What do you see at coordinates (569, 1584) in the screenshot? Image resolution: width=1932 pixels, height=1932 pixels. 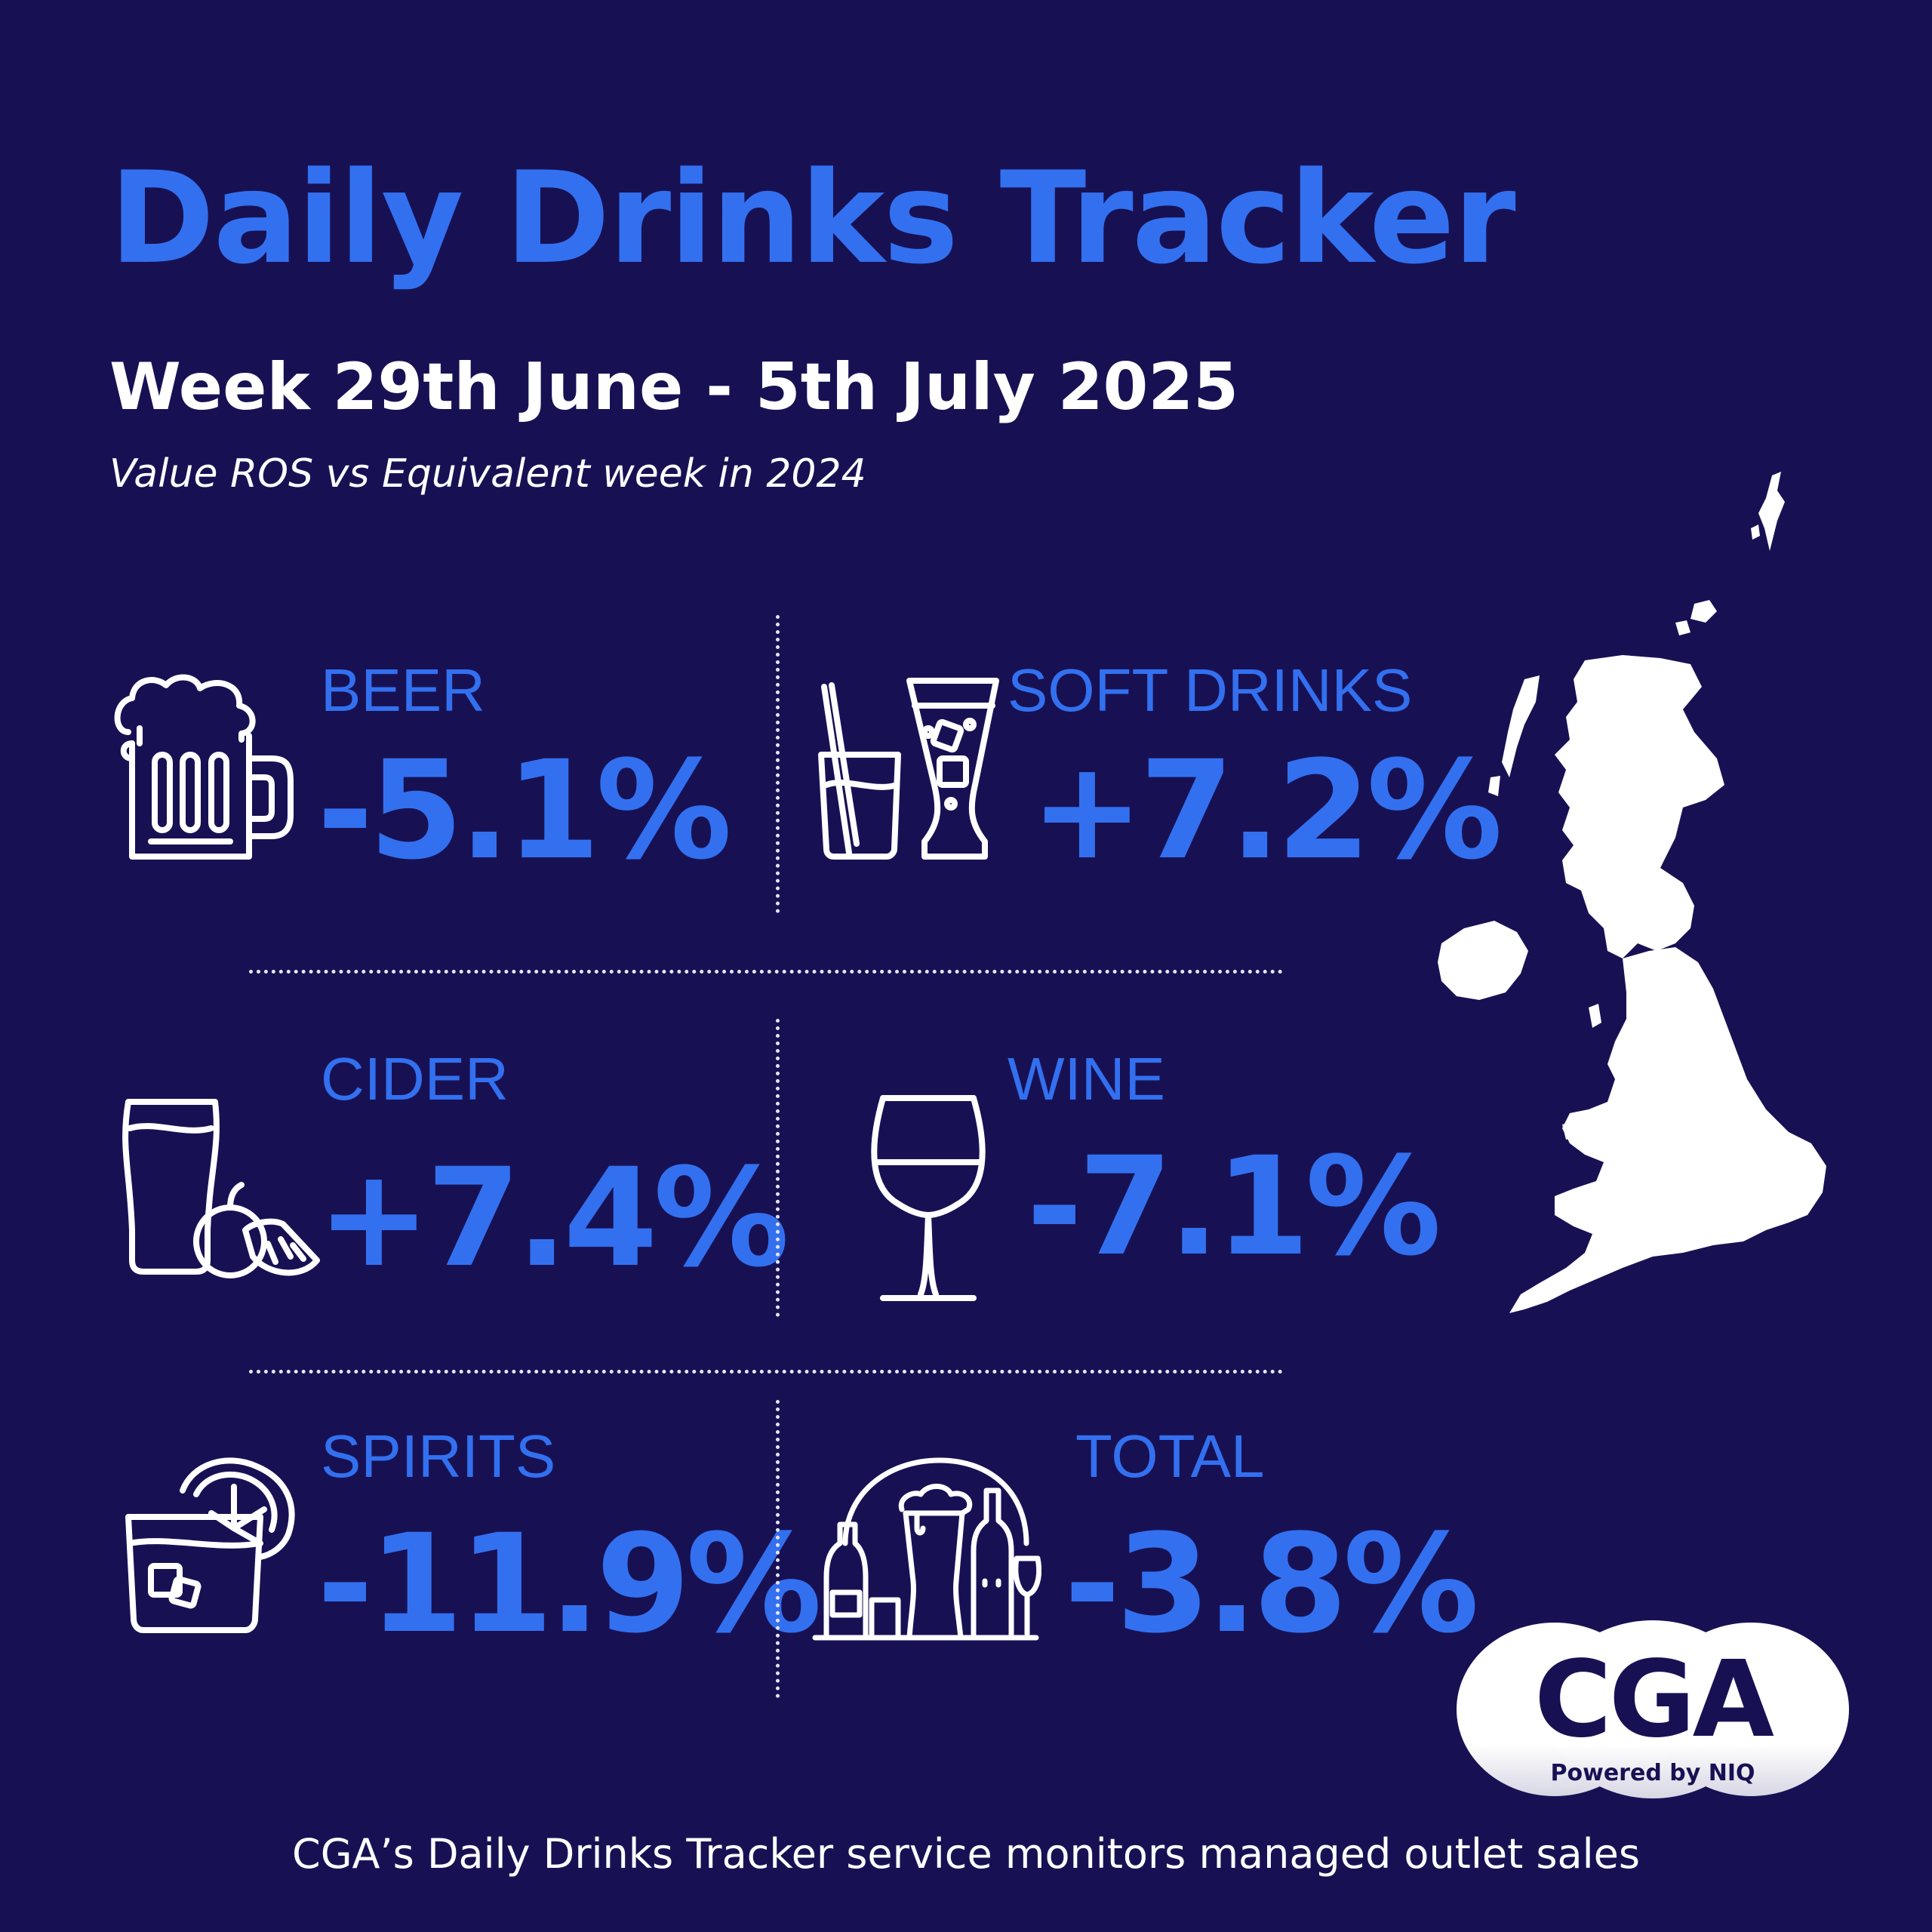 I see `spirits-value: -11.9%` at bounding box center [569, 1584].